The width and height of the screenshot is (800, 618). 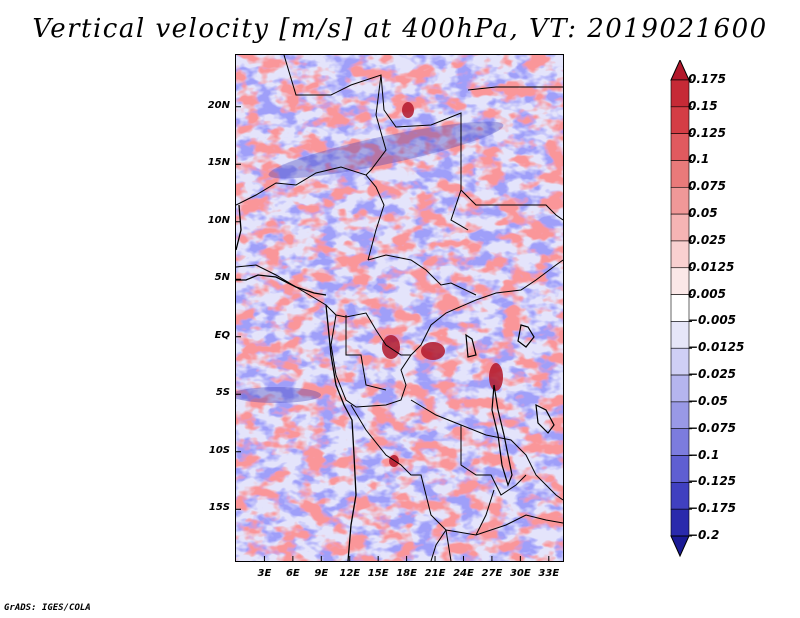 What do you see at coordinates (549, 573) in the screenshot?
I see `lon-label-33e: 33E` at bounding box center [549, 573].